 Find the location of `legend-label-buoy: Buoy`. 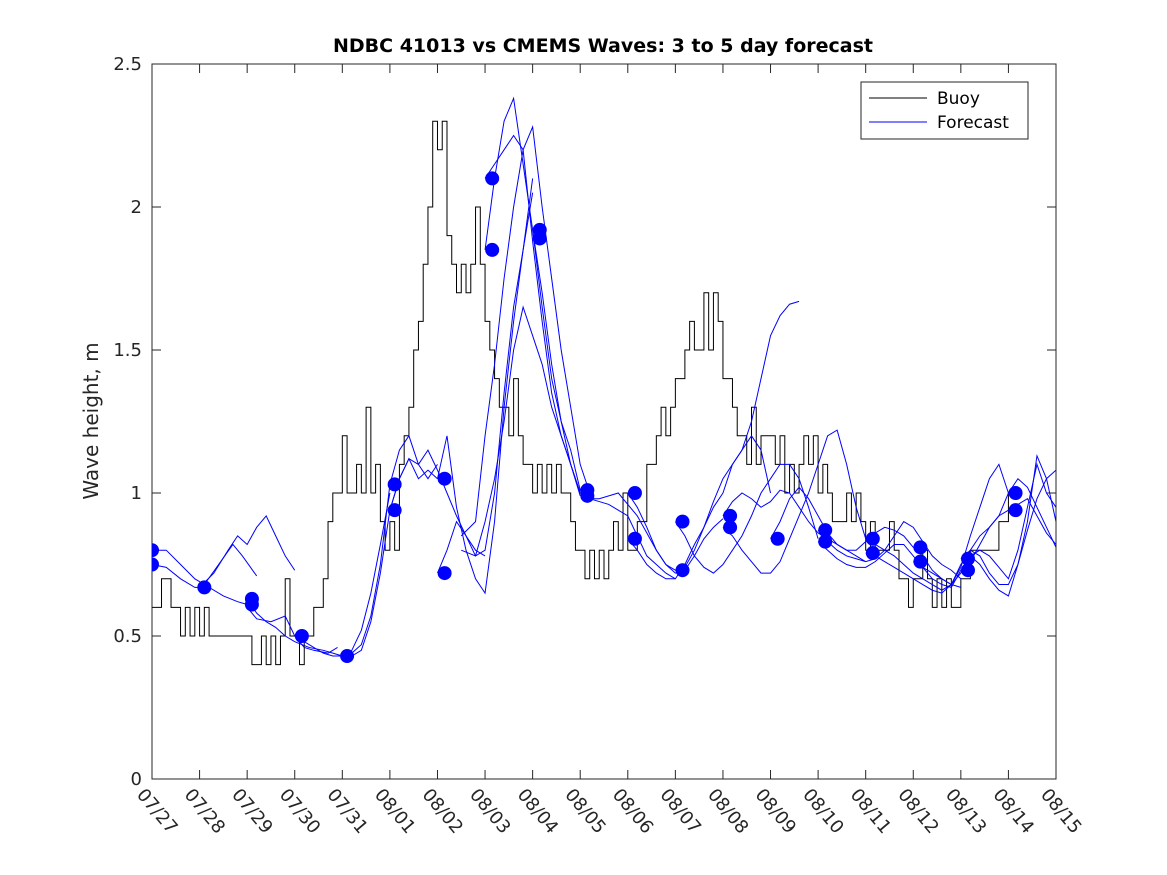

legend-label-buoy: Buoy is located at coordinates (958, 99).